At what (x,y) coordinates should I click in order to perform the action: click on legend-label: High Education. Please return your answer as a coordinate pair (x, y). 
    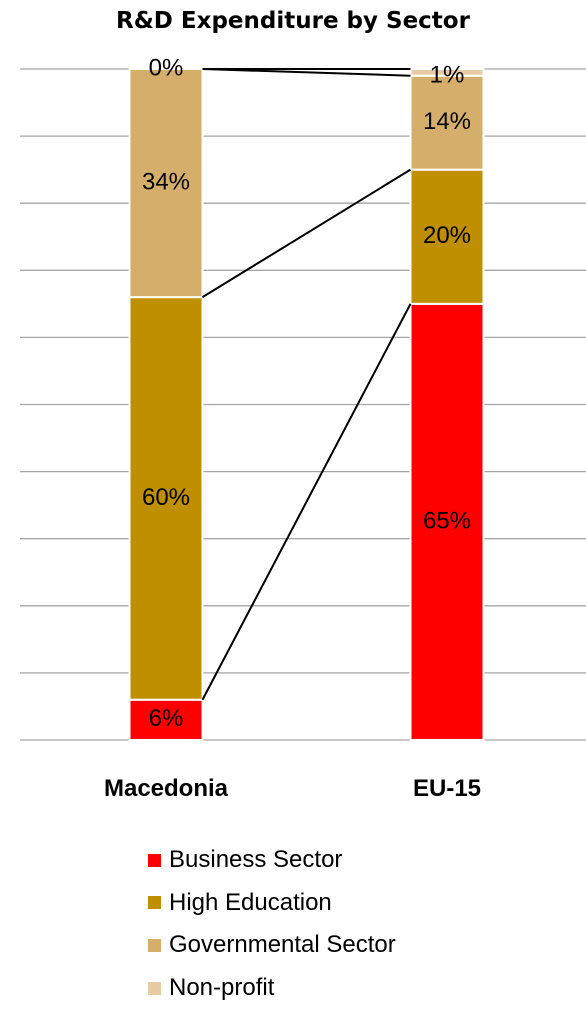
    Looking at the image, I should click on (250, 902).